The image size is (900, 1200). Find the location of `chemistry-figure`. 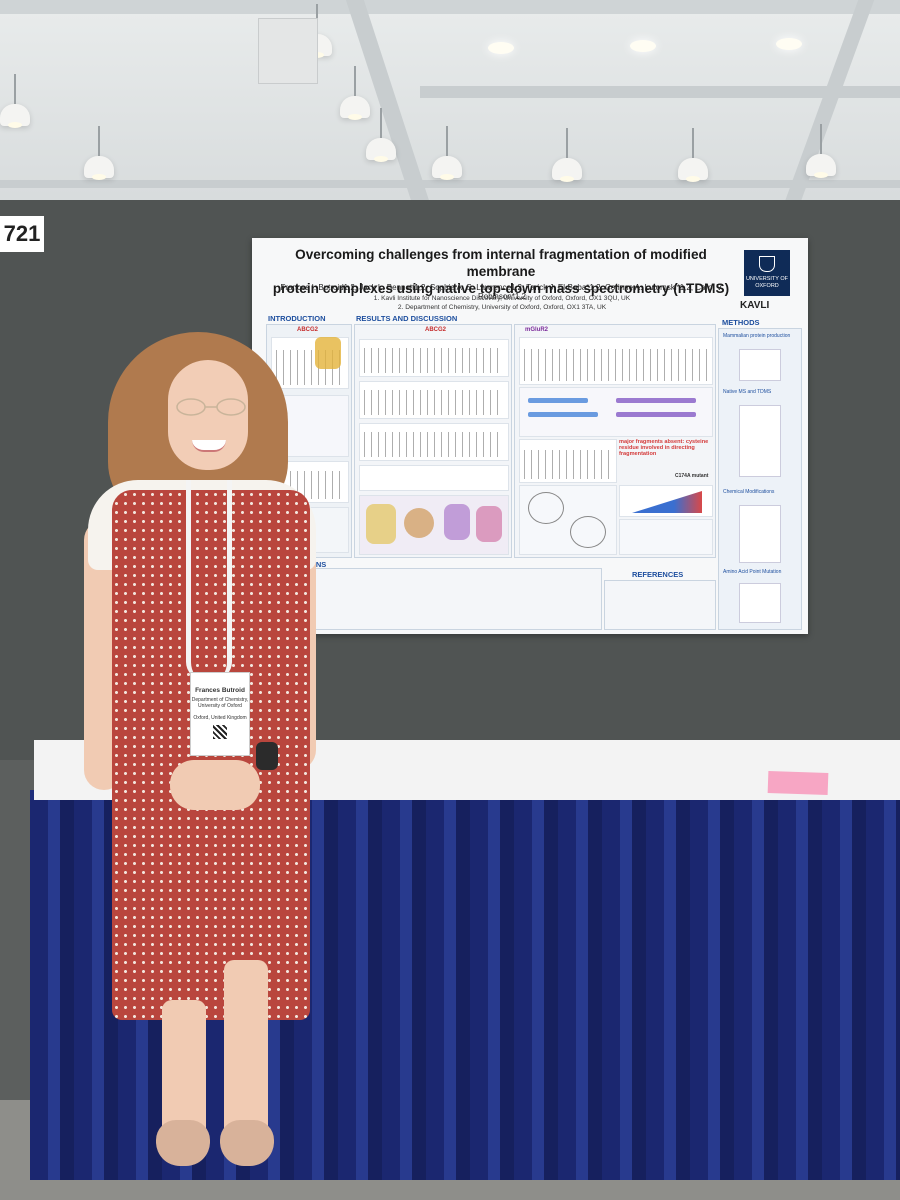

chemistry-figure is located at coordinates (760, 534).